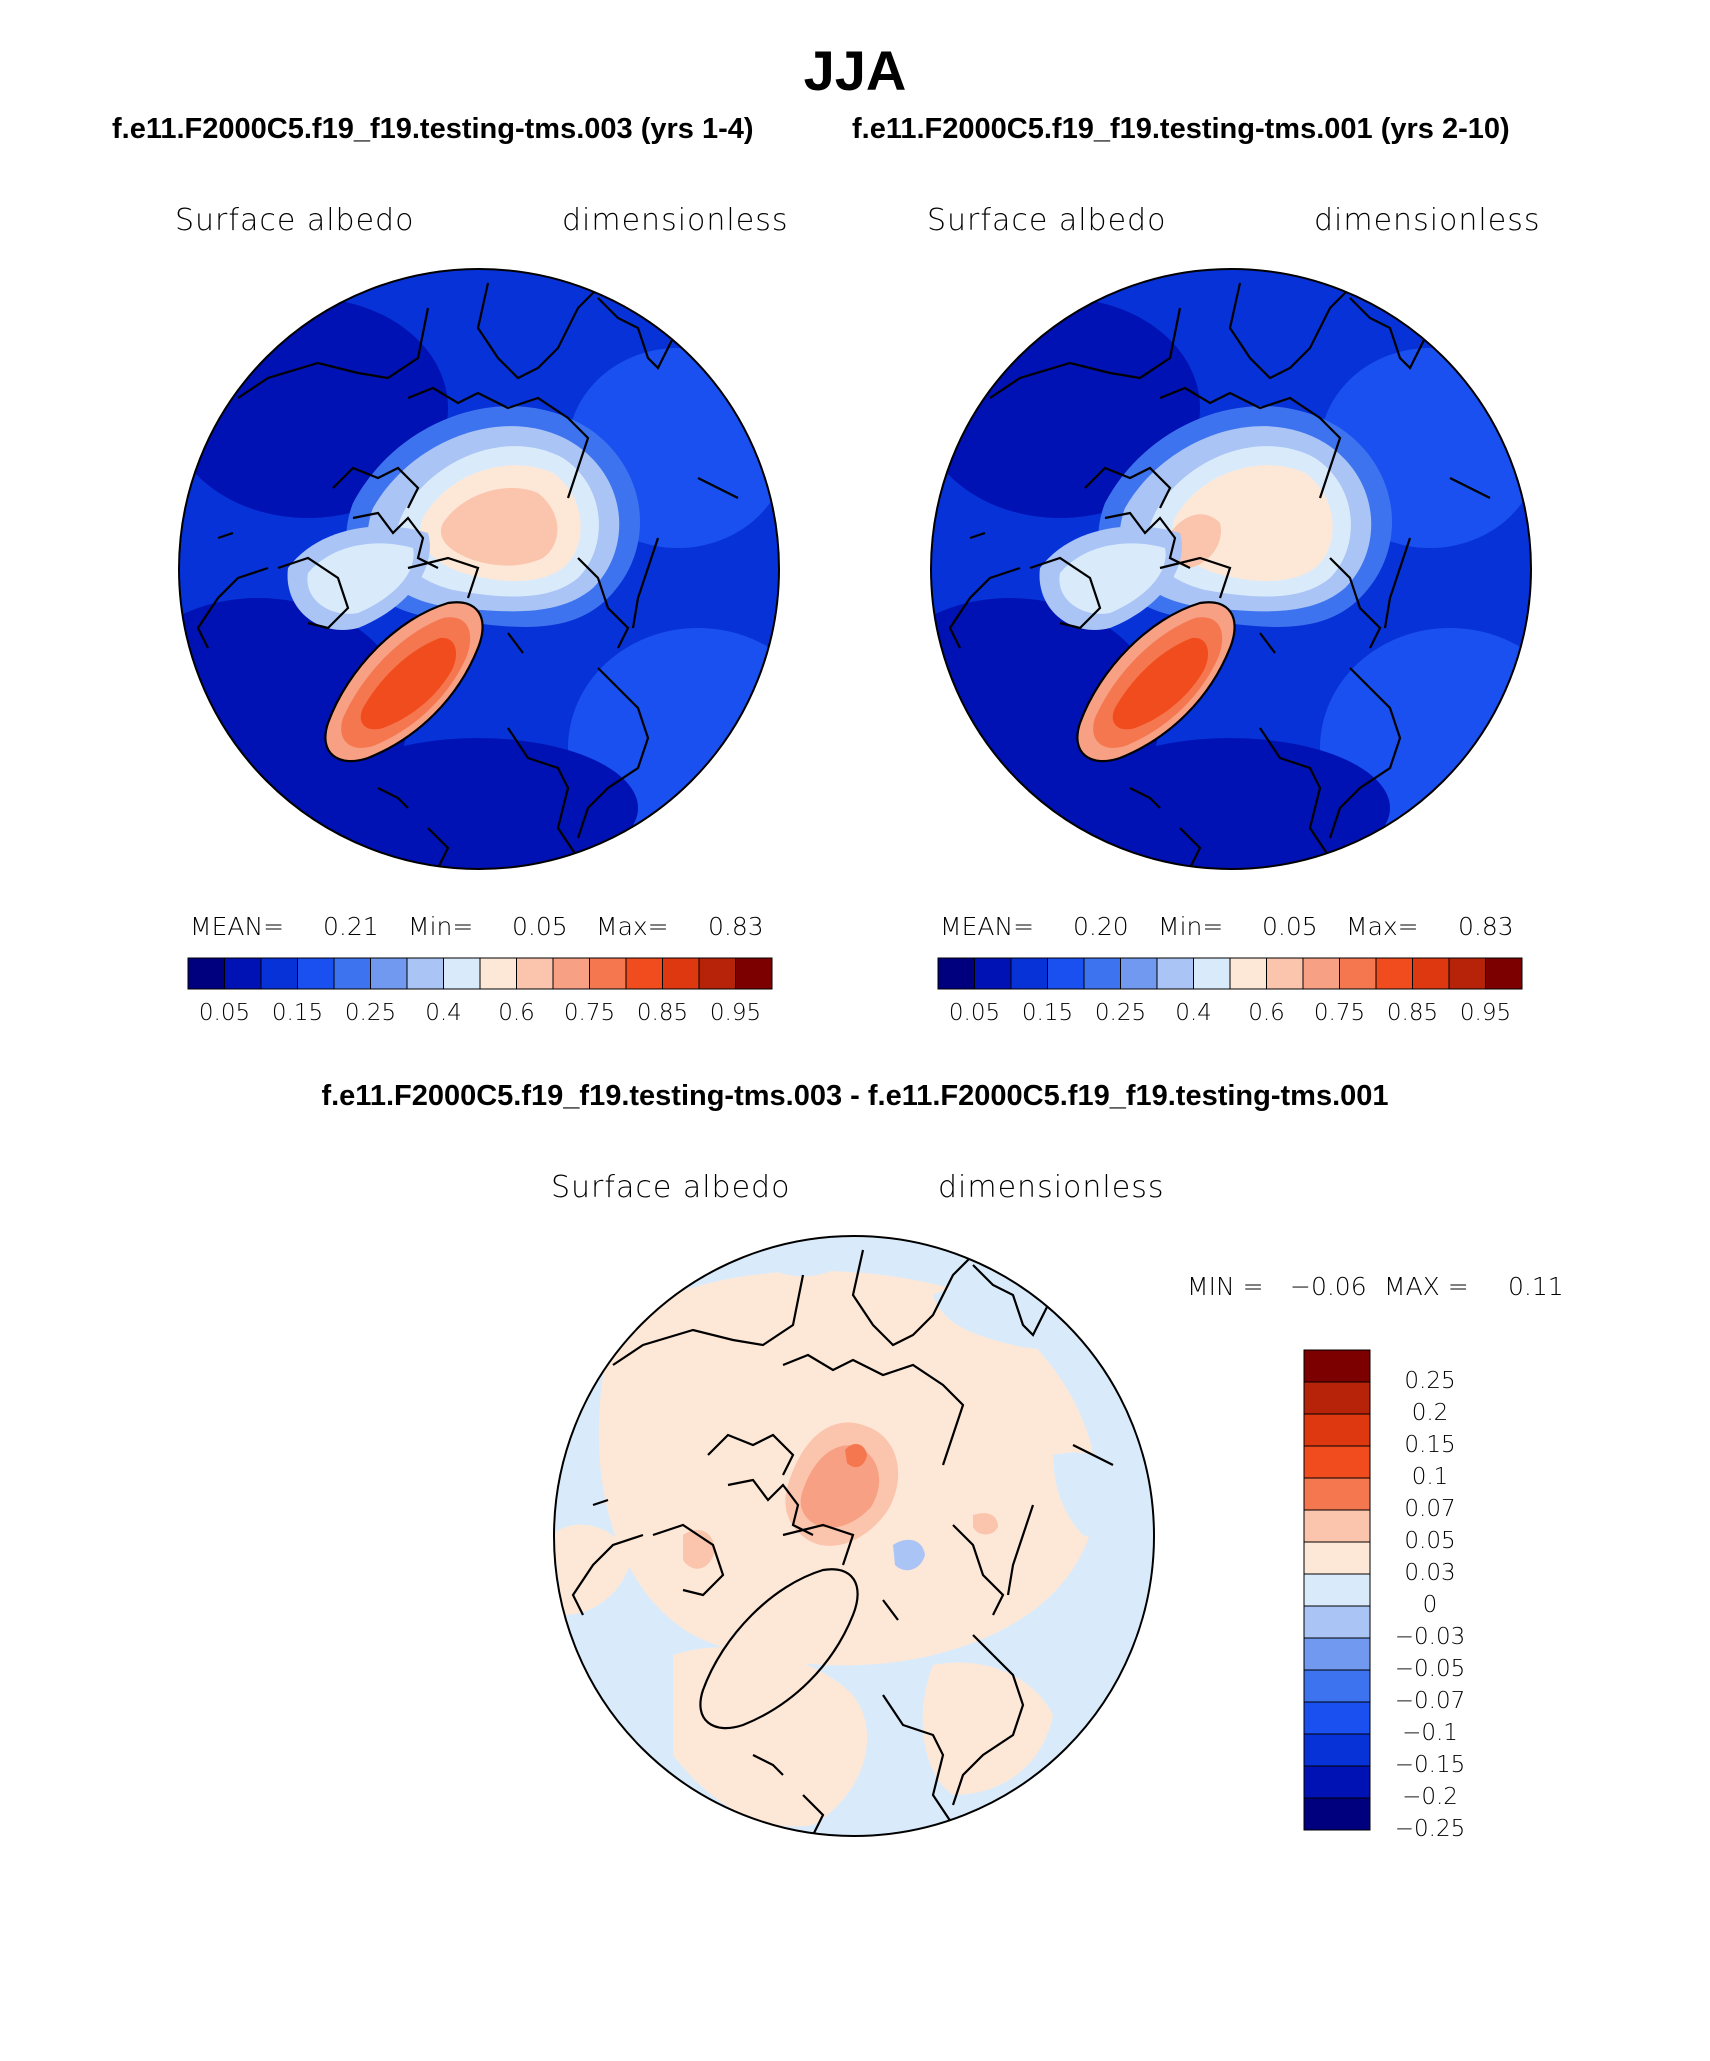 The image size is (1710, 2061). What do you see at coordinates (479, 569) in the screenshot?
I see `left-polar-map` at bounding box center [479, 569].